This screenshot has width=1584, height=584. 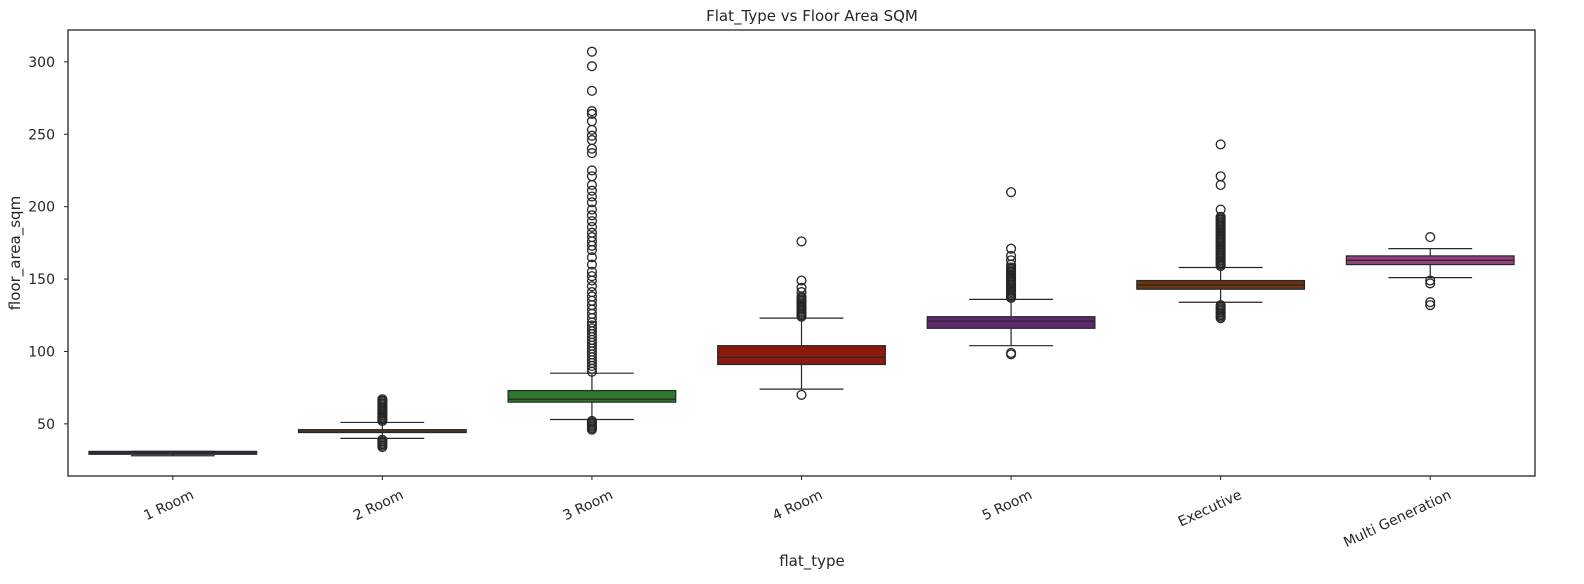 I want to click on x-tick-label: Multi Generation, so click(x=1397, y=519).